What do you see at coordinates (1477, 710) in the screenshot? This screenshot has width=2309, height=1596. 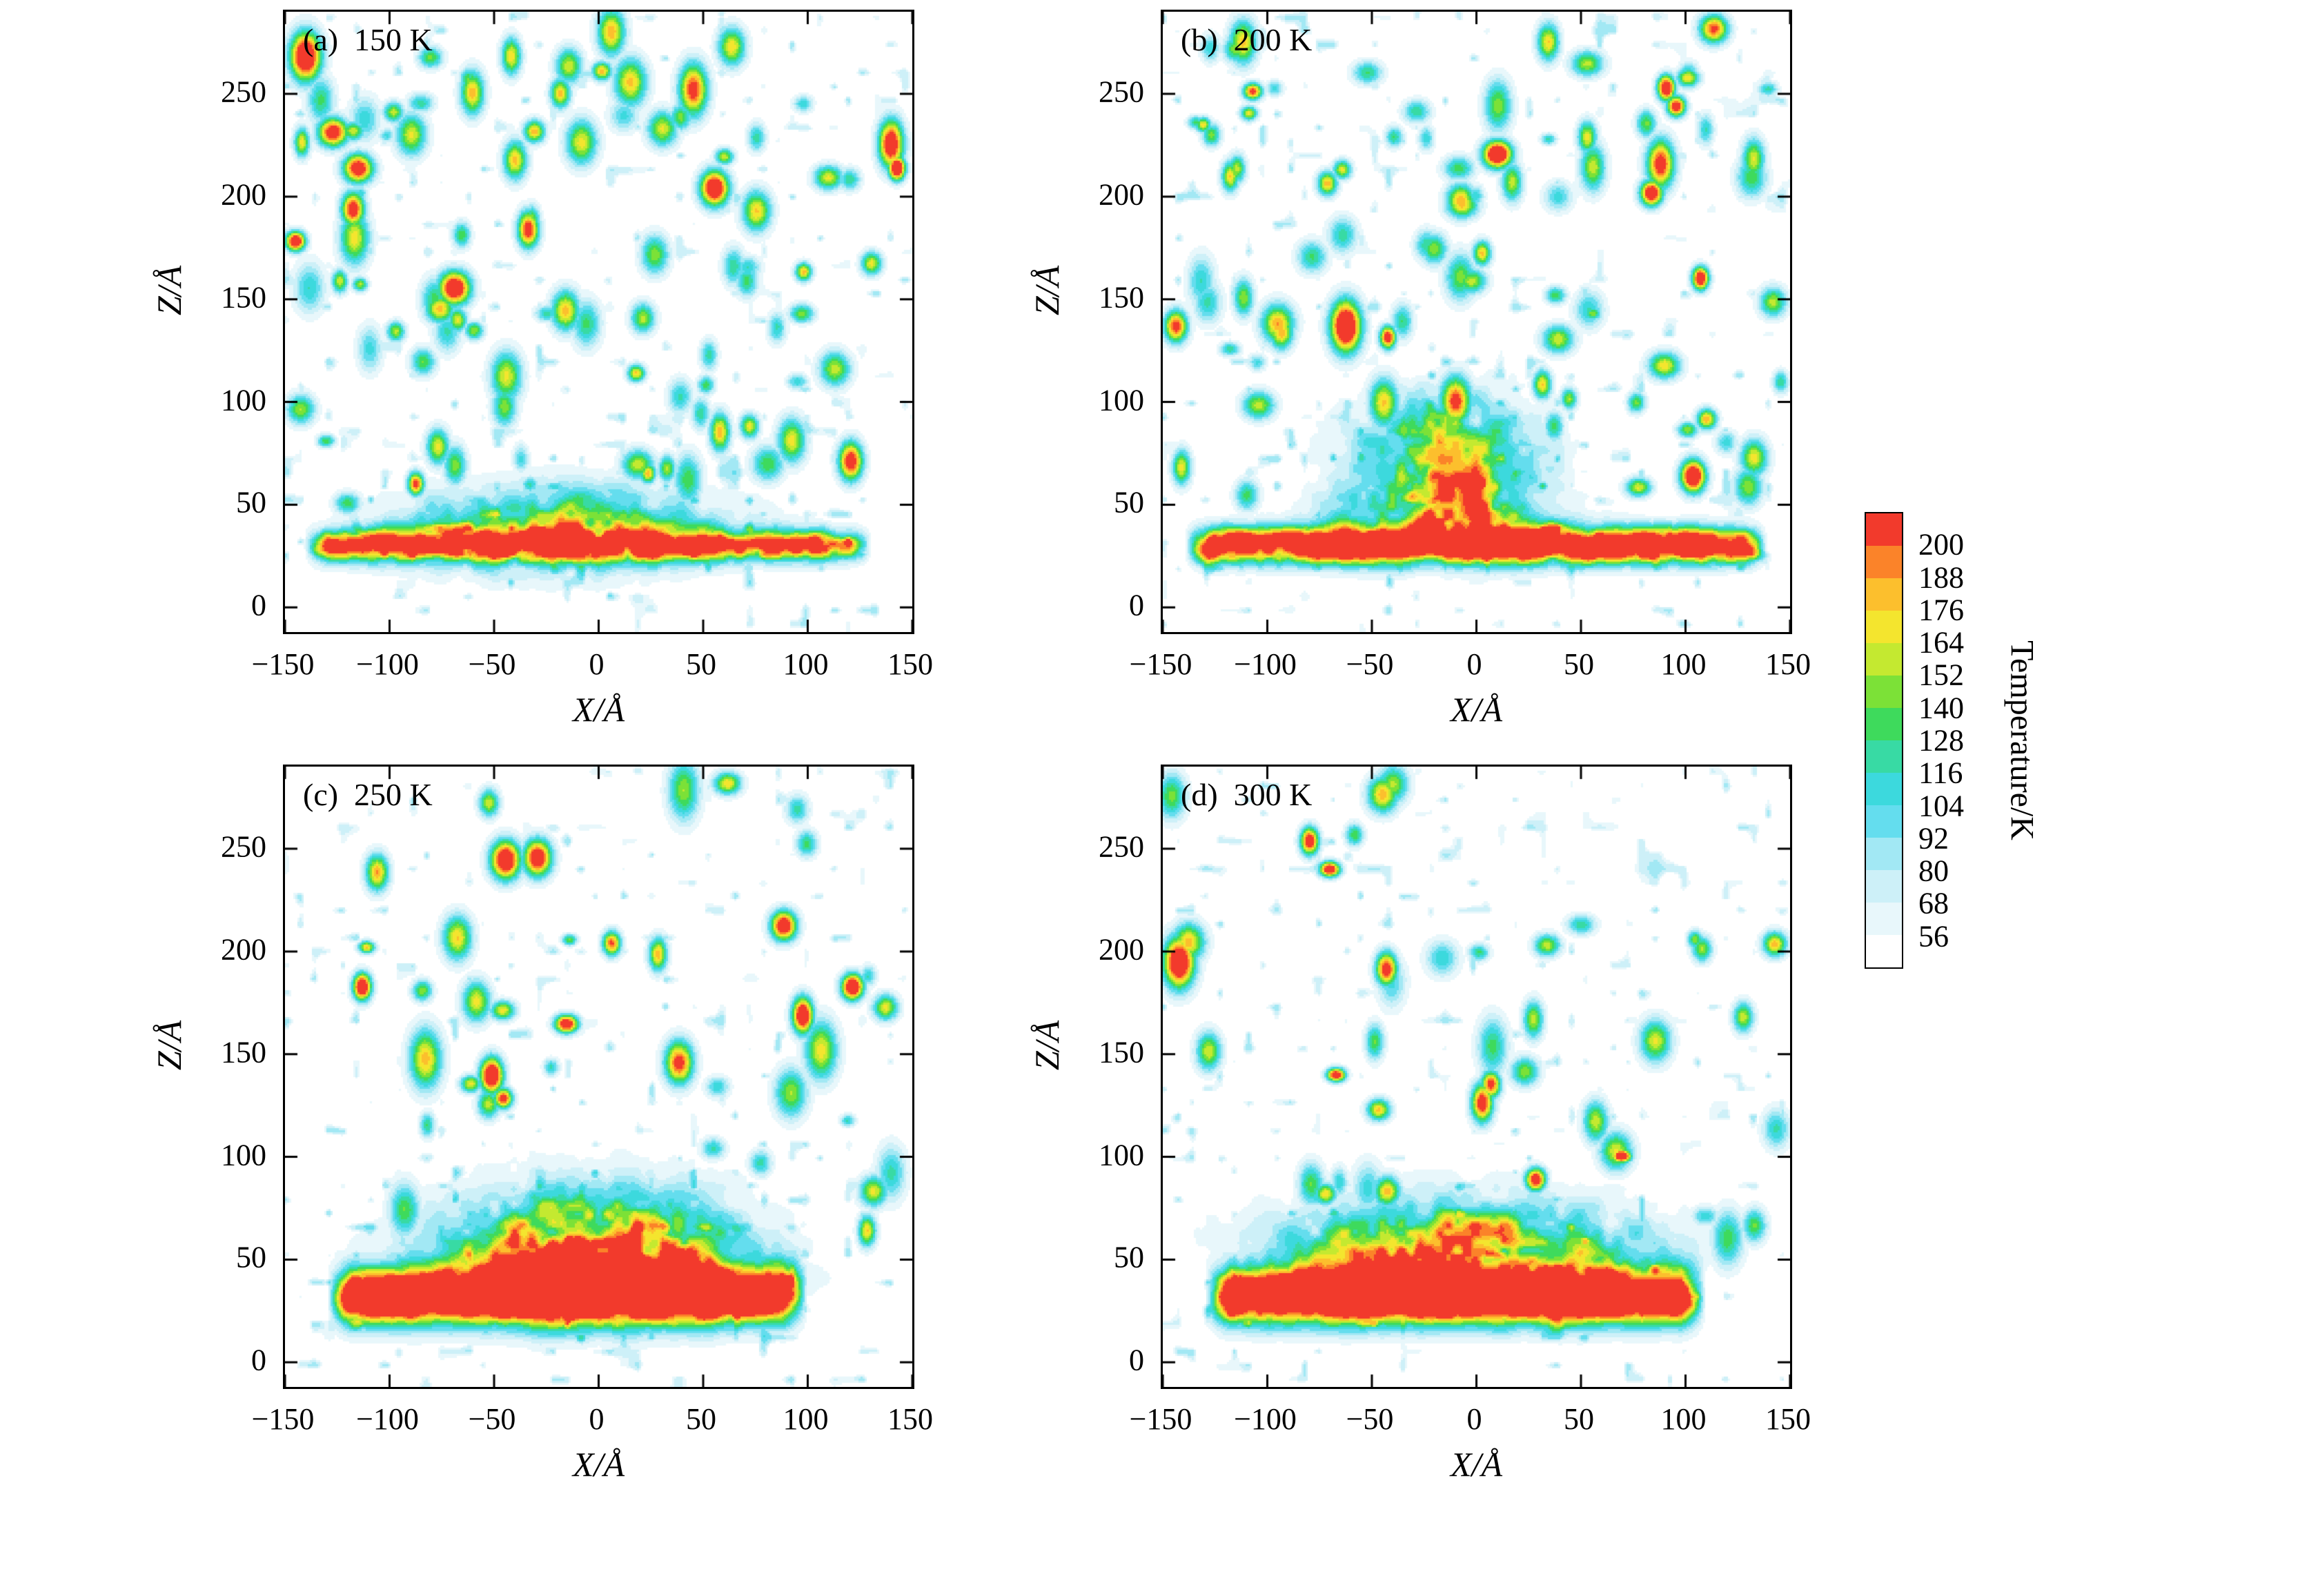 I see `x-axis-label-b: X/Å` at bounding box center [1477, 710].